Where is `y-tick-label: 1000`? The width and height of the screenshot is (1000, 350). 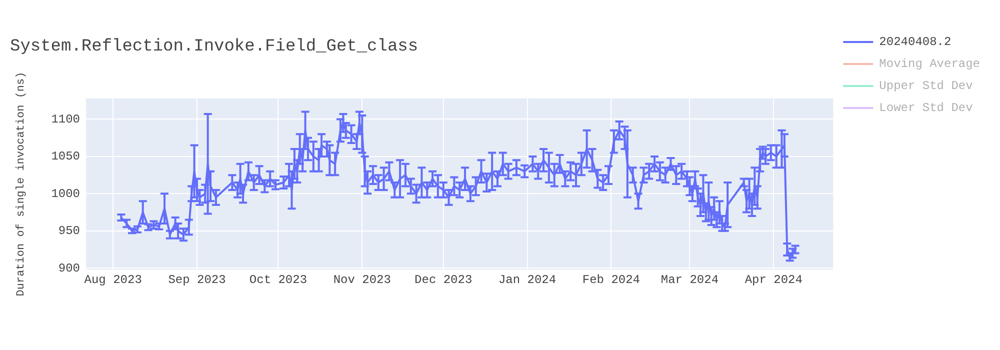
y-tick-label: 1000 is located at coordinates (65, 193).